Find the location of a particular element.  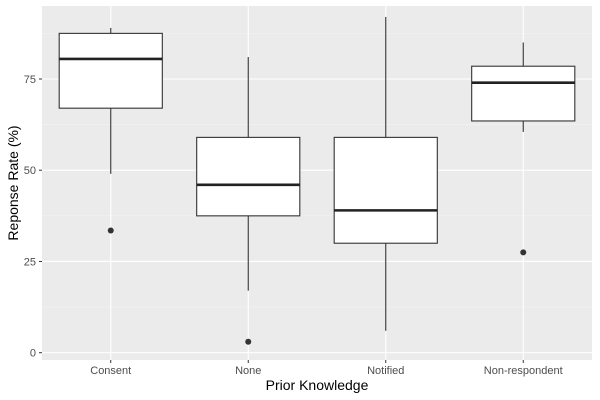

y-axis-title: Reponse Rate (%) is located at coordinates (13, 182).